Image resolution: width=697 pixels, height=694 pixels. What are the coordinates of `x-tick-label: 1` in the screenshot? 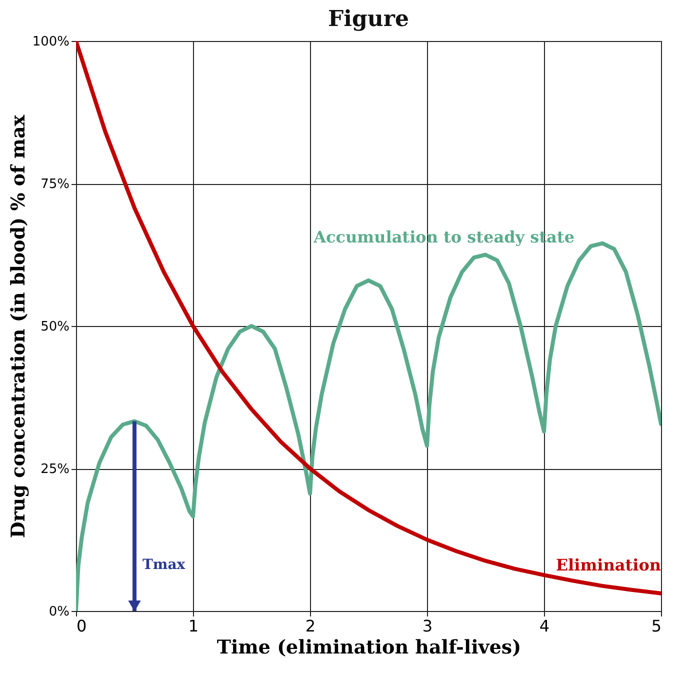 It's located at (193, 626).